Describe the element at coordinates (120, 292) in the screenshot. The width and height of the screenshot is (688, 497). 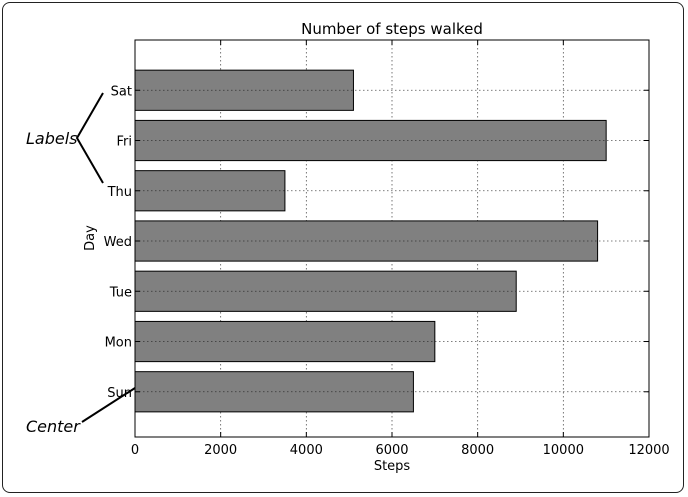
I see `y-tick-label-tue: Tue` at that location.